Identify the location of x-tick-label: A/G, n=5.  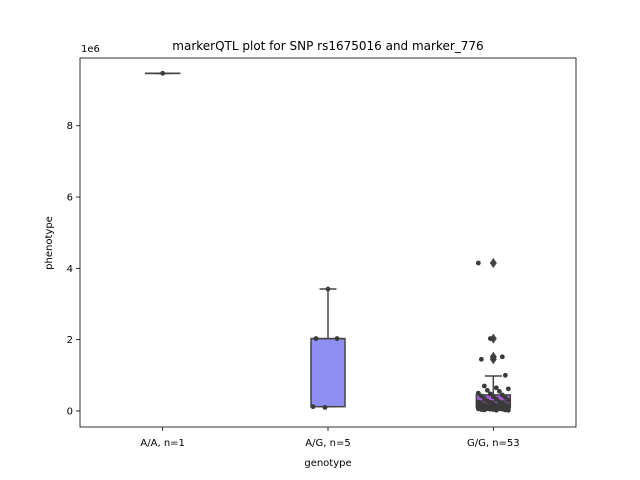
(327, 443).